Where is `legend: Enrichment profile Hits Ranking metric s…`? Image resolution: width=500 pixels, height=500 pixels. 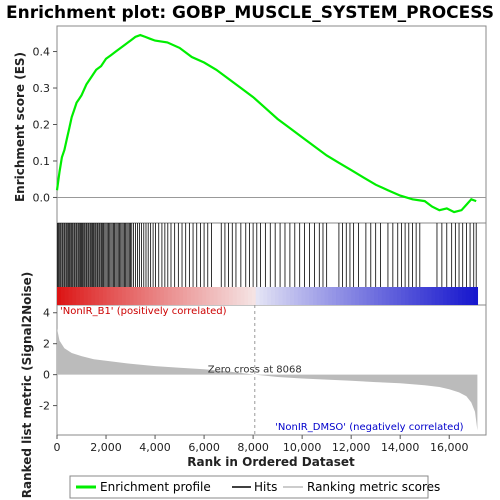
legend: Enrichment profile Hits Ranking metric s… is located at coordinates (254, 487).